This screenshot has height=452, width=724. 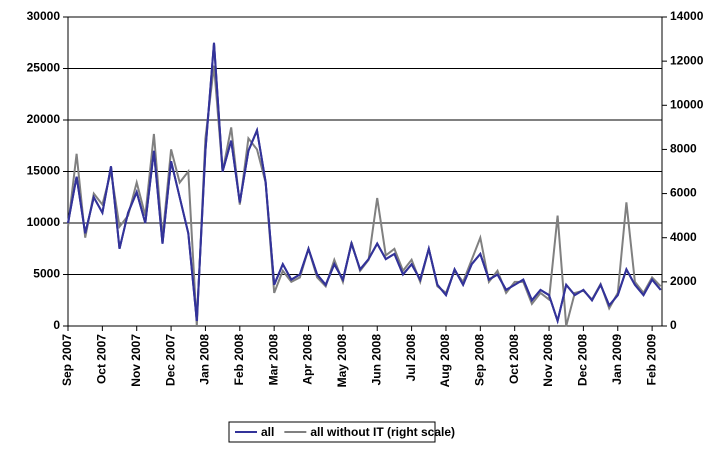 I want to click on legend-label: all, so click(x=267, y=432).